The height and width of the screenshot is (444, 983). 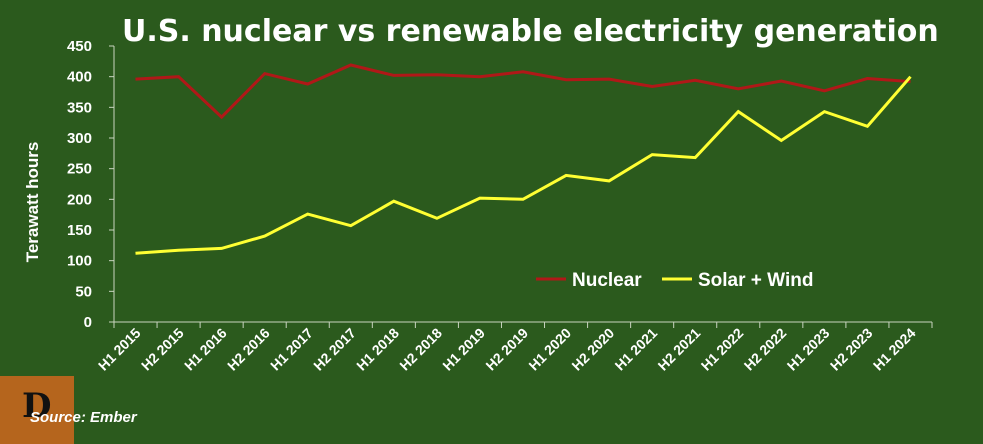 What do you see at coordinates (79, 77) in the screenshot?
I see `y-tick-label: 400` at bounding box center [79, 77].